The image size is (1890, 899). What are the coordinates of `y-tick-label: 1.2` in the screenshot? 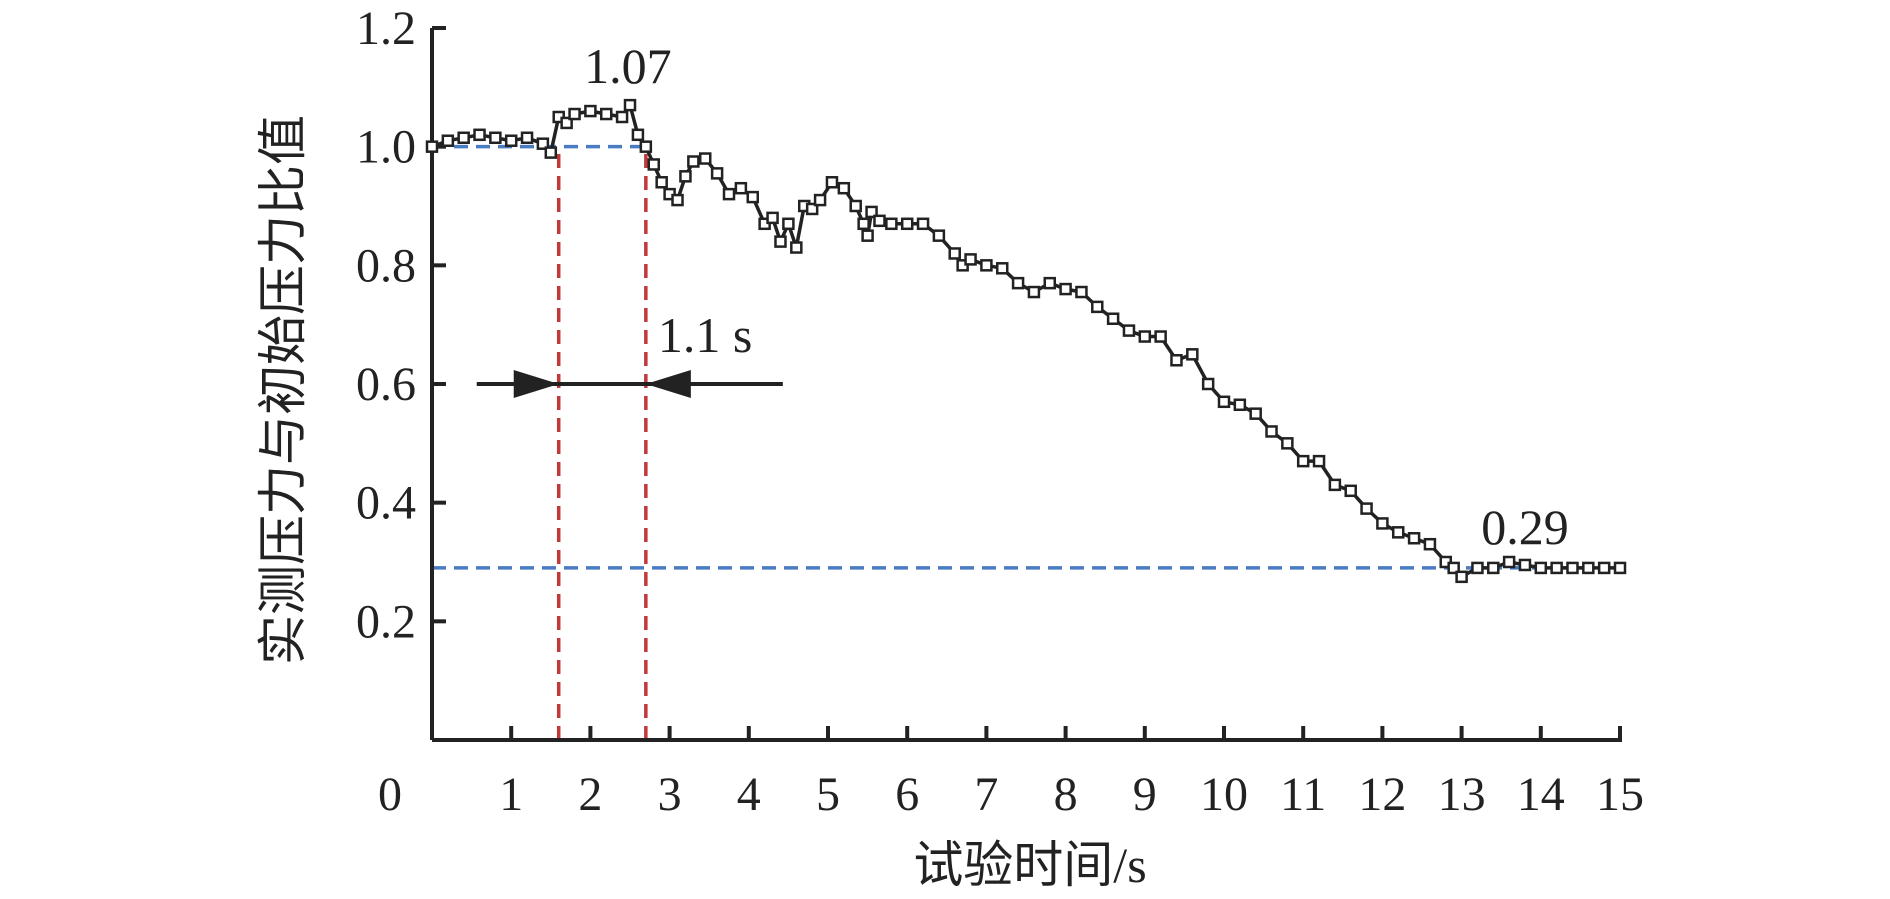 It's located at (386, 28).